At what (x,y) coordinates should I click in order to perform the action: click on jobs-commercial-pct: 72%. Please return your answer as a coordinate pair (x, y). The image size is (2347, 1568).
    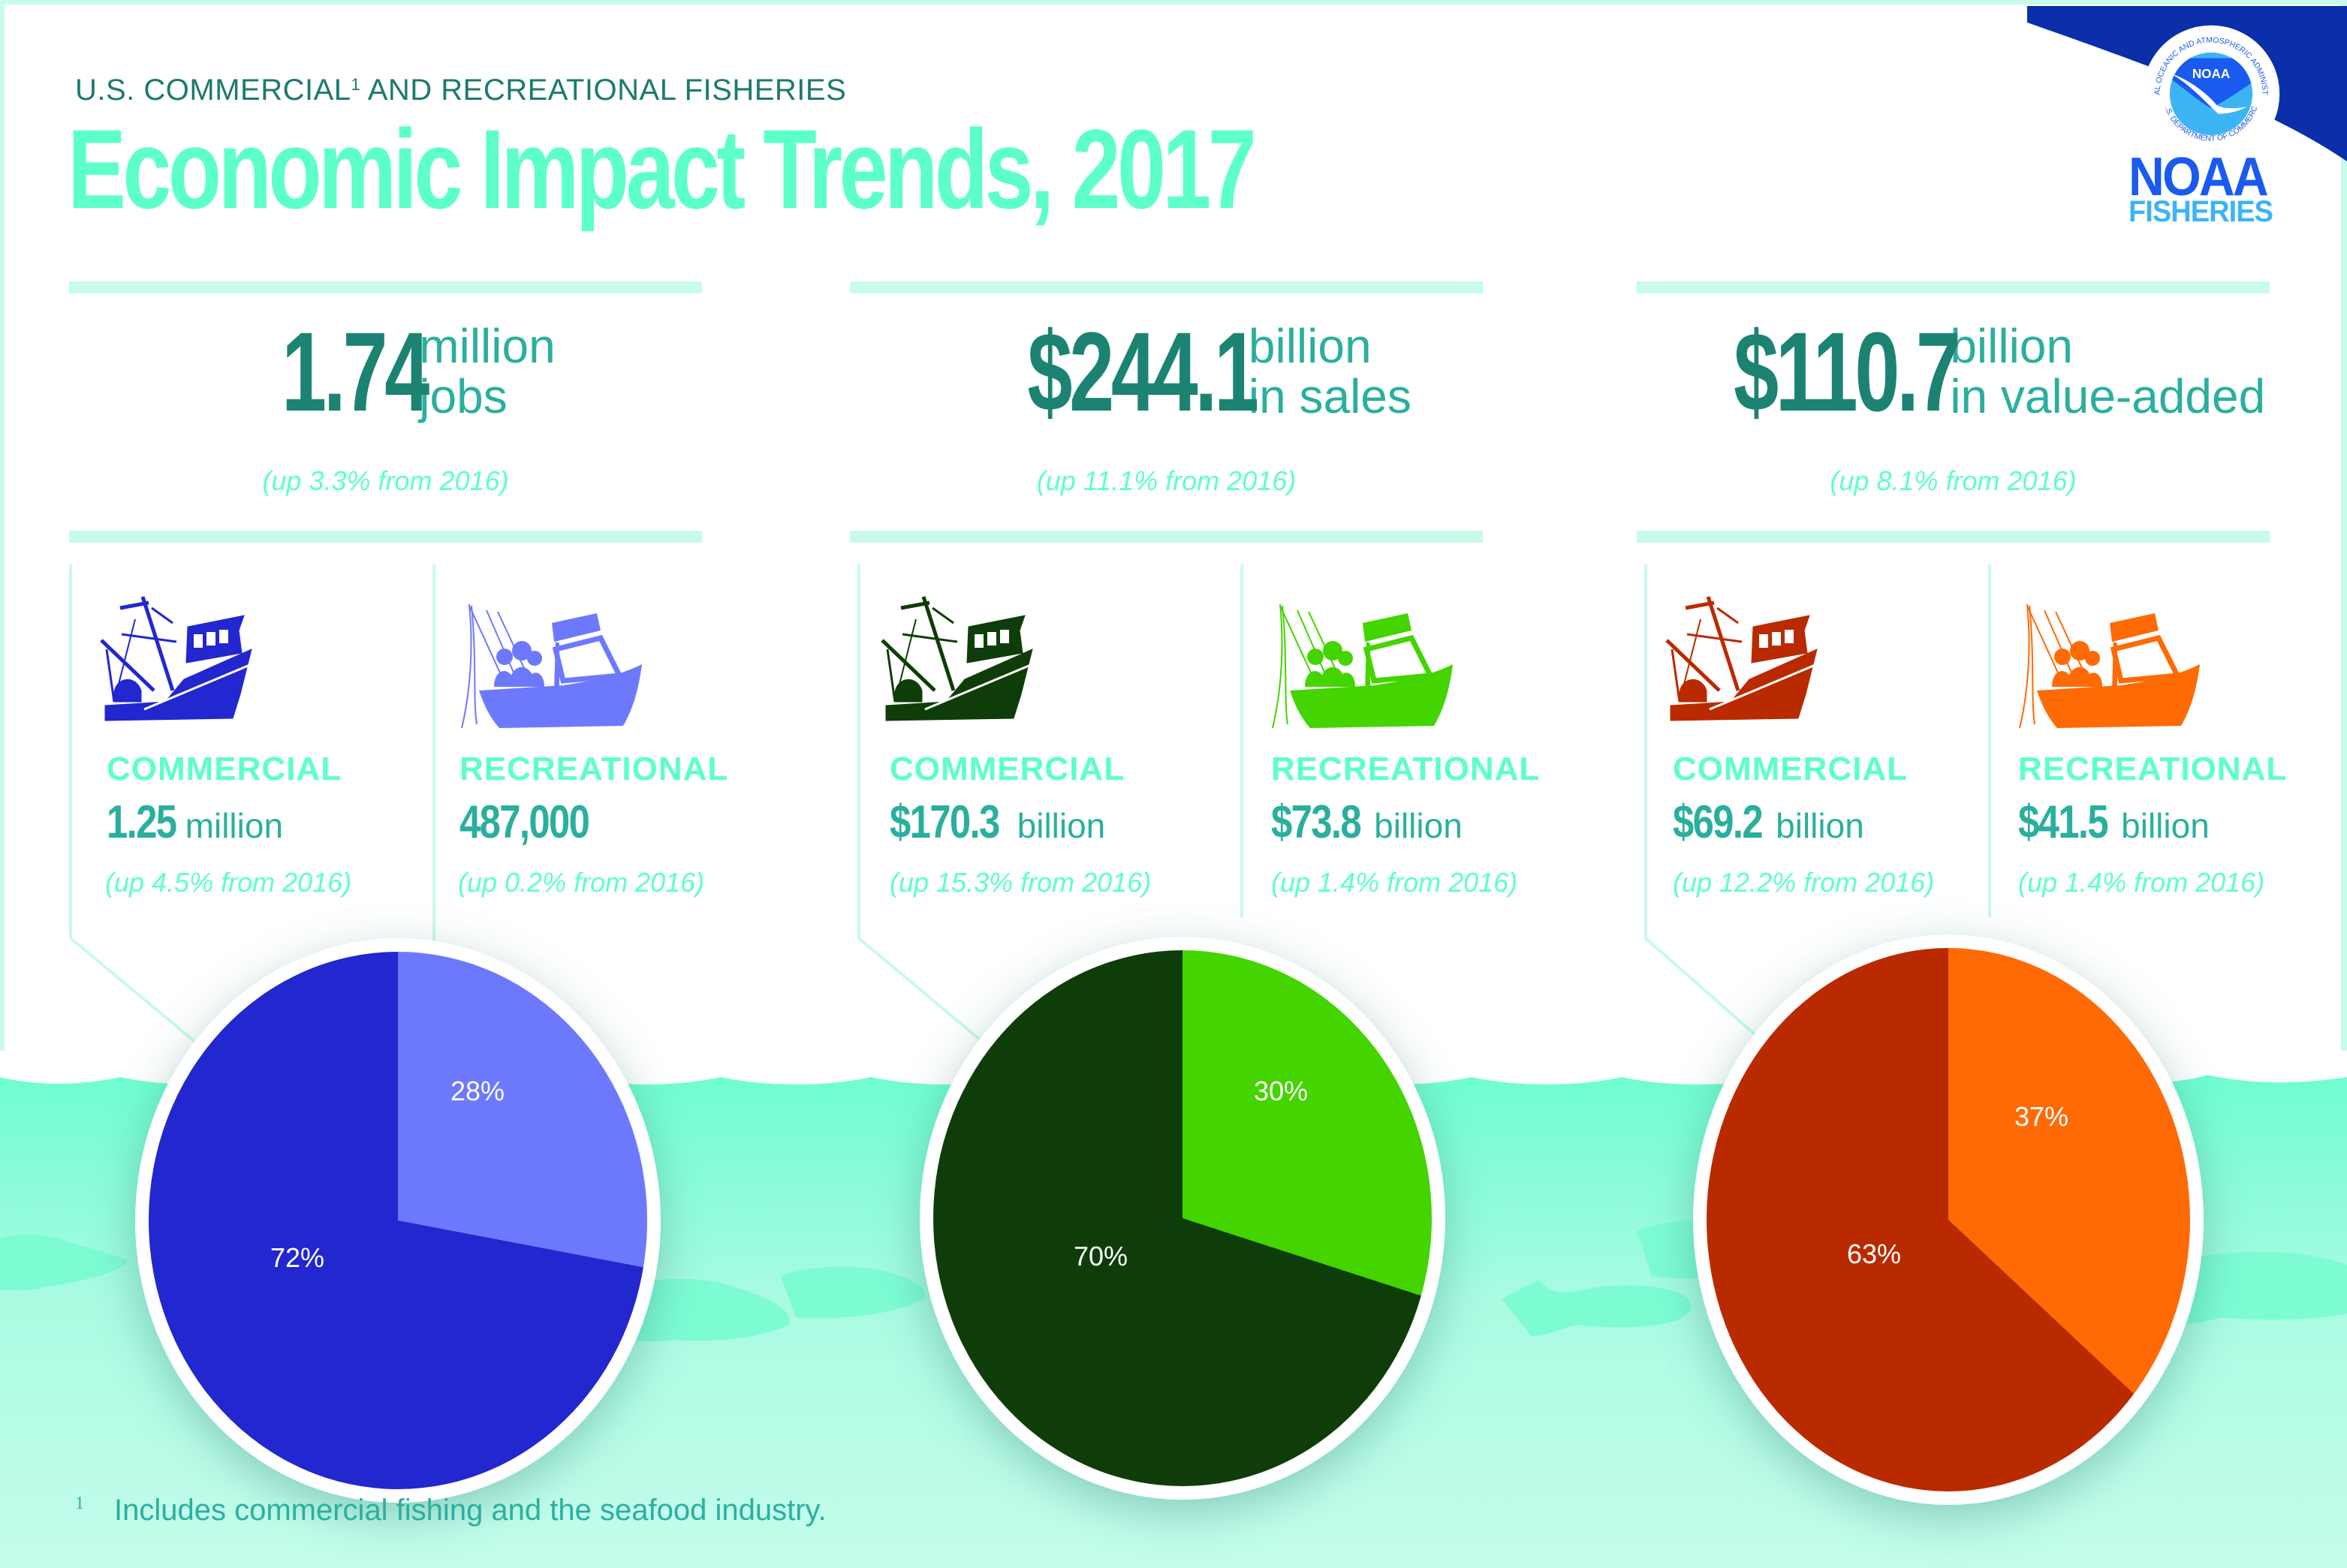
    Looking at the image, I should click on (297, 1257).